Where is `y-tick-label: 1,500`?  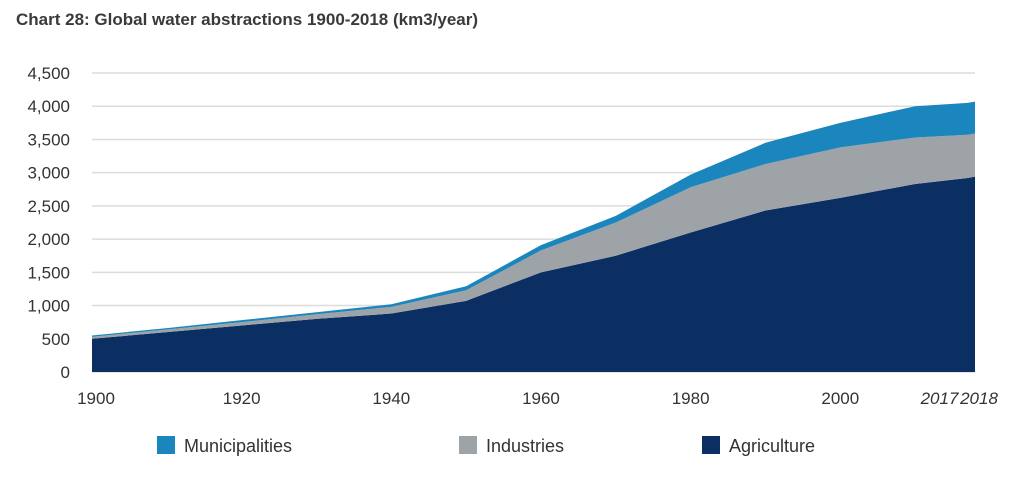
y-tick-label: 1,500 is located at coordinates (48, 272).